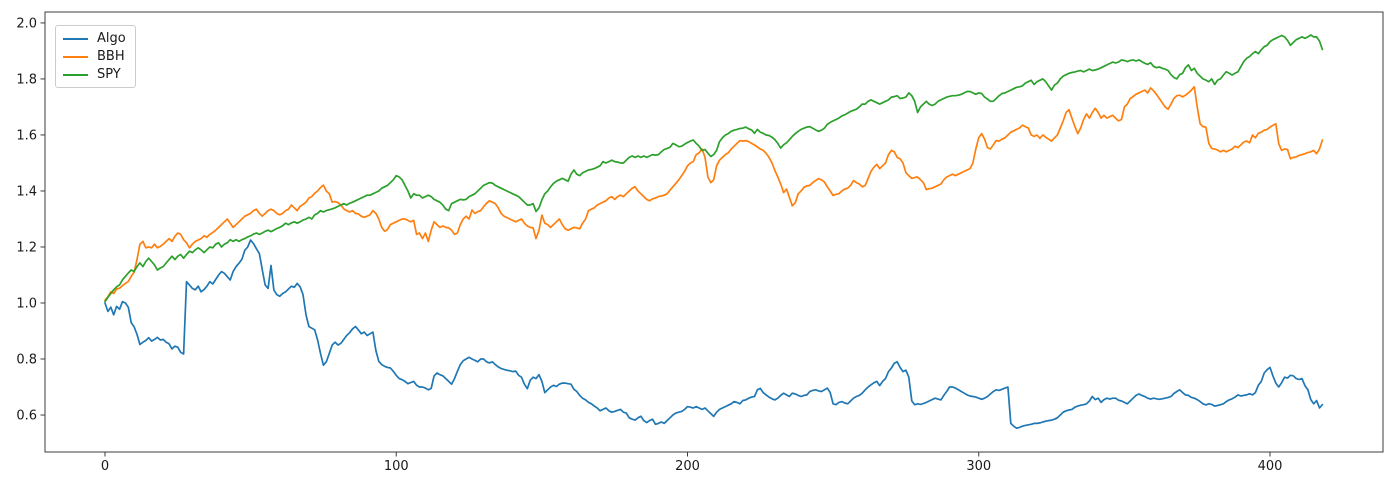  Describe the element at coordinates (26, 191) in the screenshot. I see `y-tick-label: 1.4` at that location.